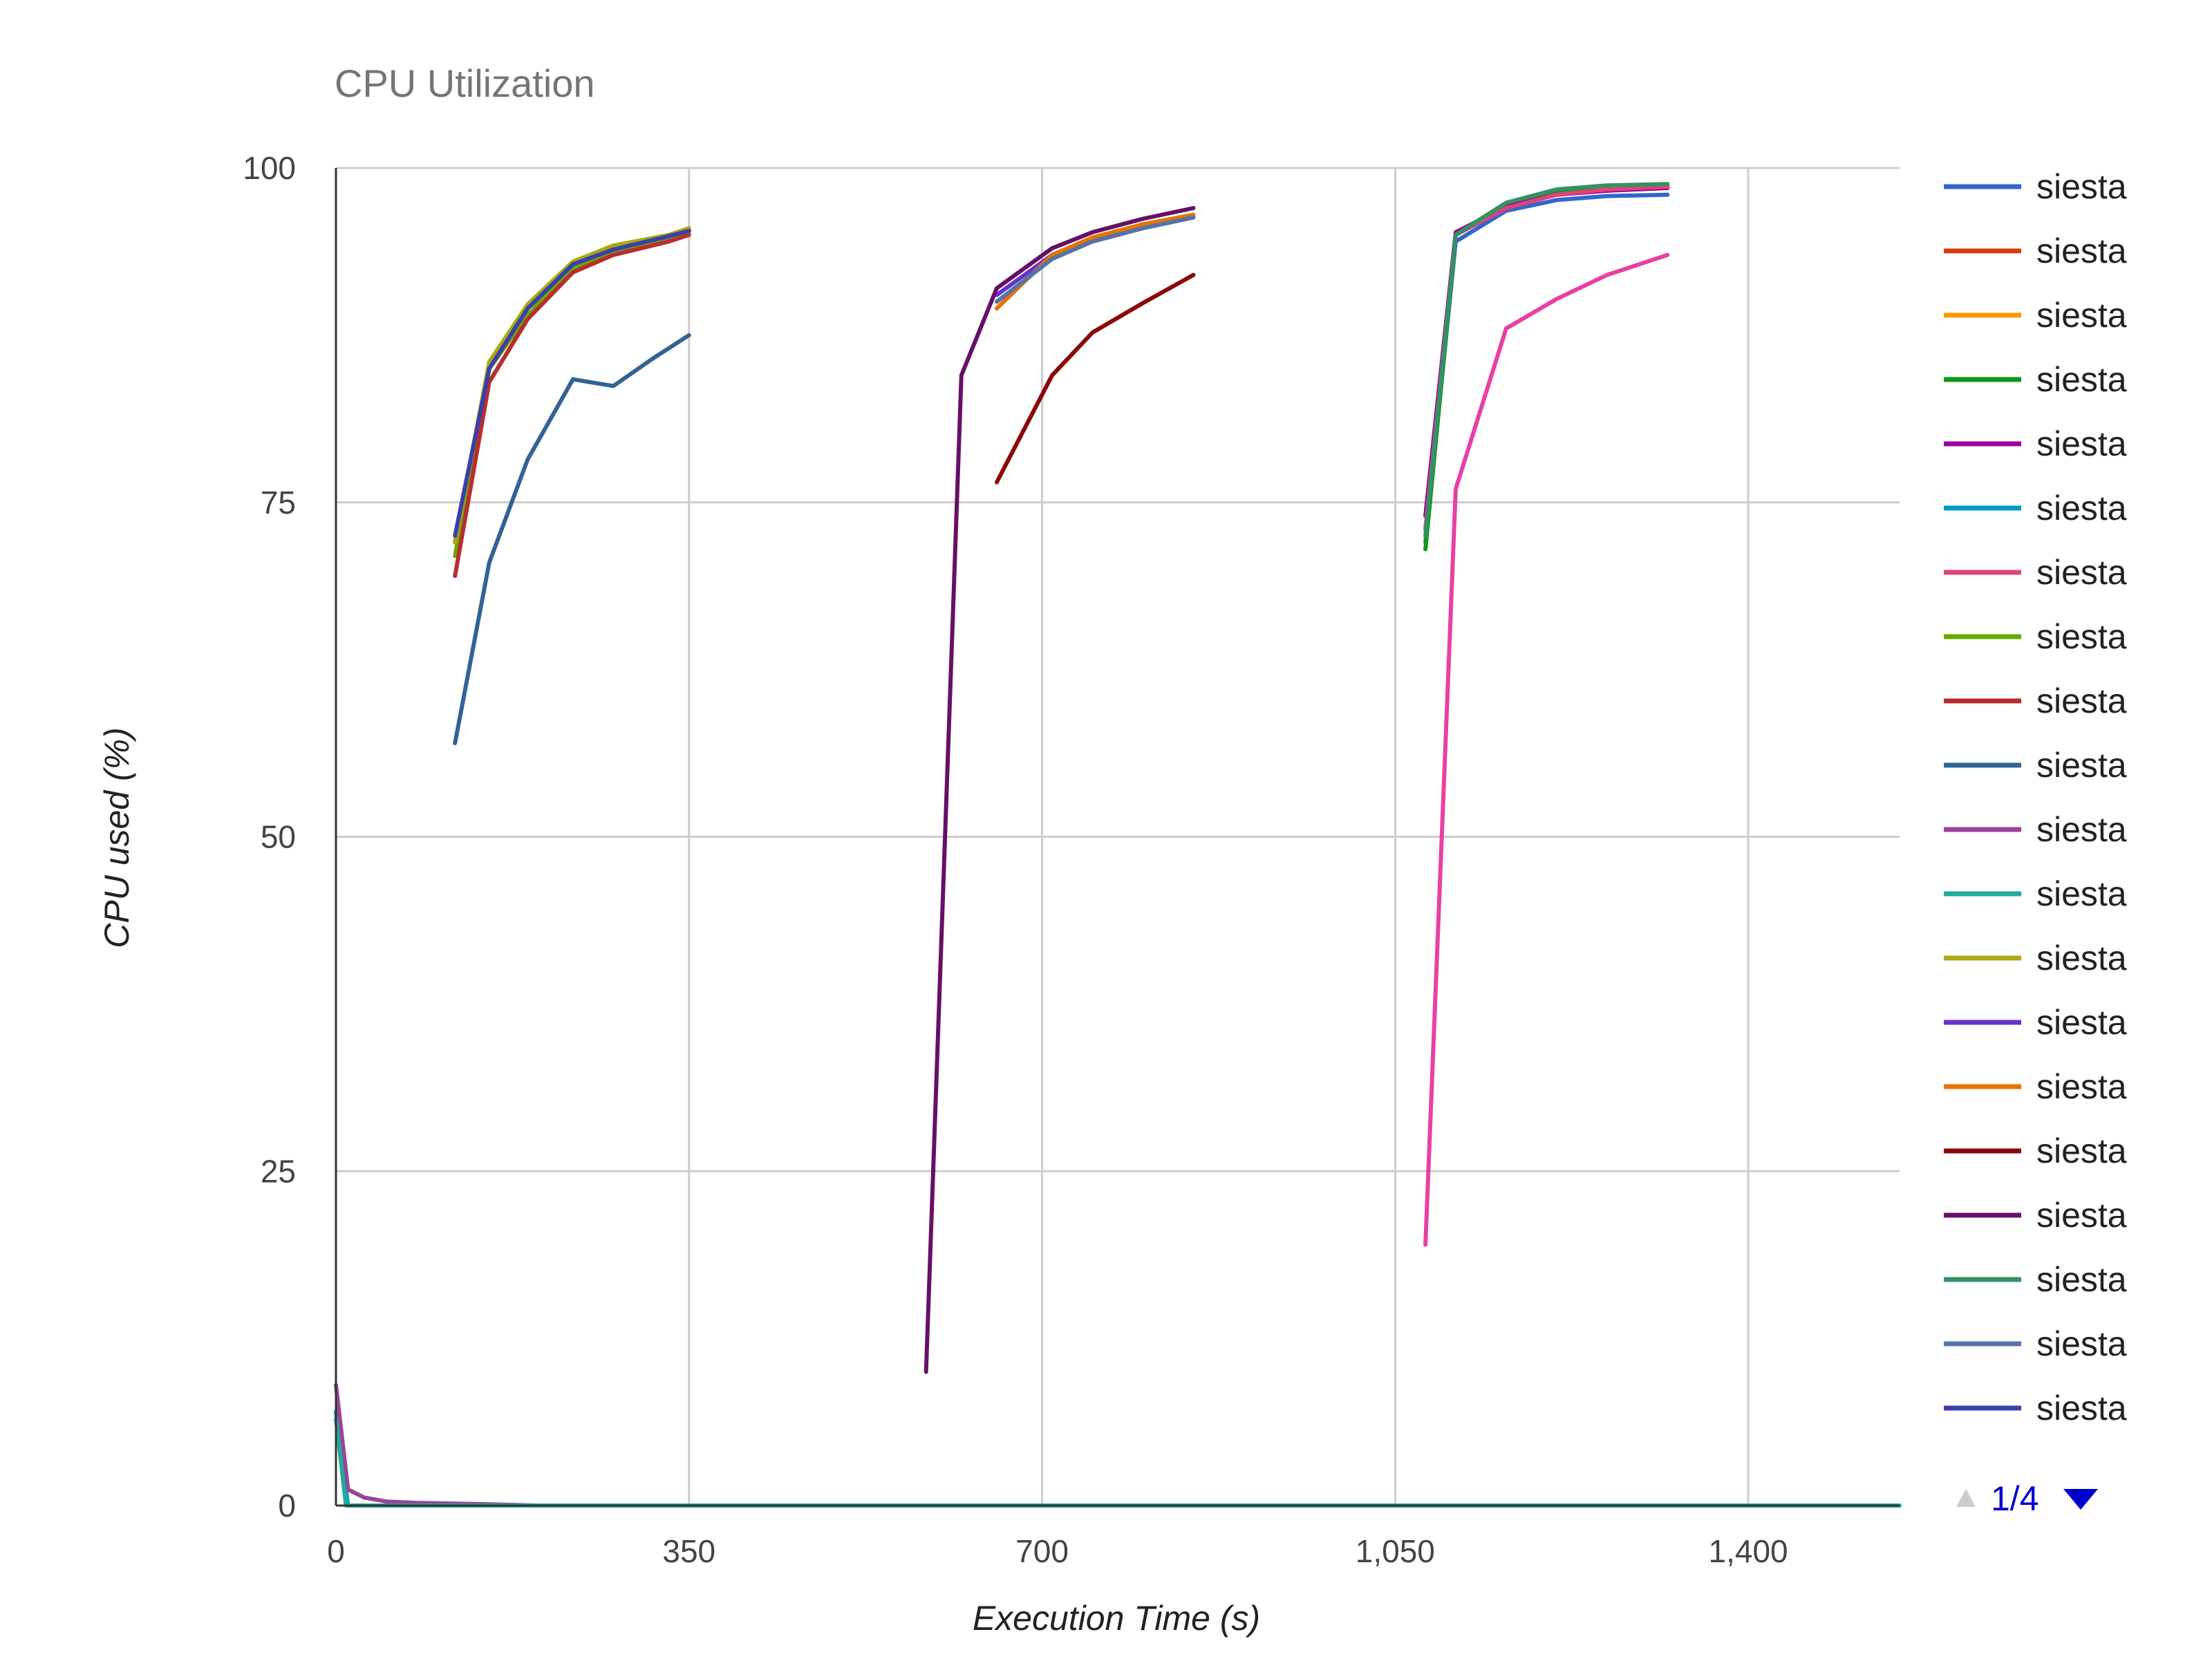 The image size is (2212, 1659). Describe the element at coordinates (2015, 1498) in the screenshot. I see `legend-page-indicator: 1/4` at that location.